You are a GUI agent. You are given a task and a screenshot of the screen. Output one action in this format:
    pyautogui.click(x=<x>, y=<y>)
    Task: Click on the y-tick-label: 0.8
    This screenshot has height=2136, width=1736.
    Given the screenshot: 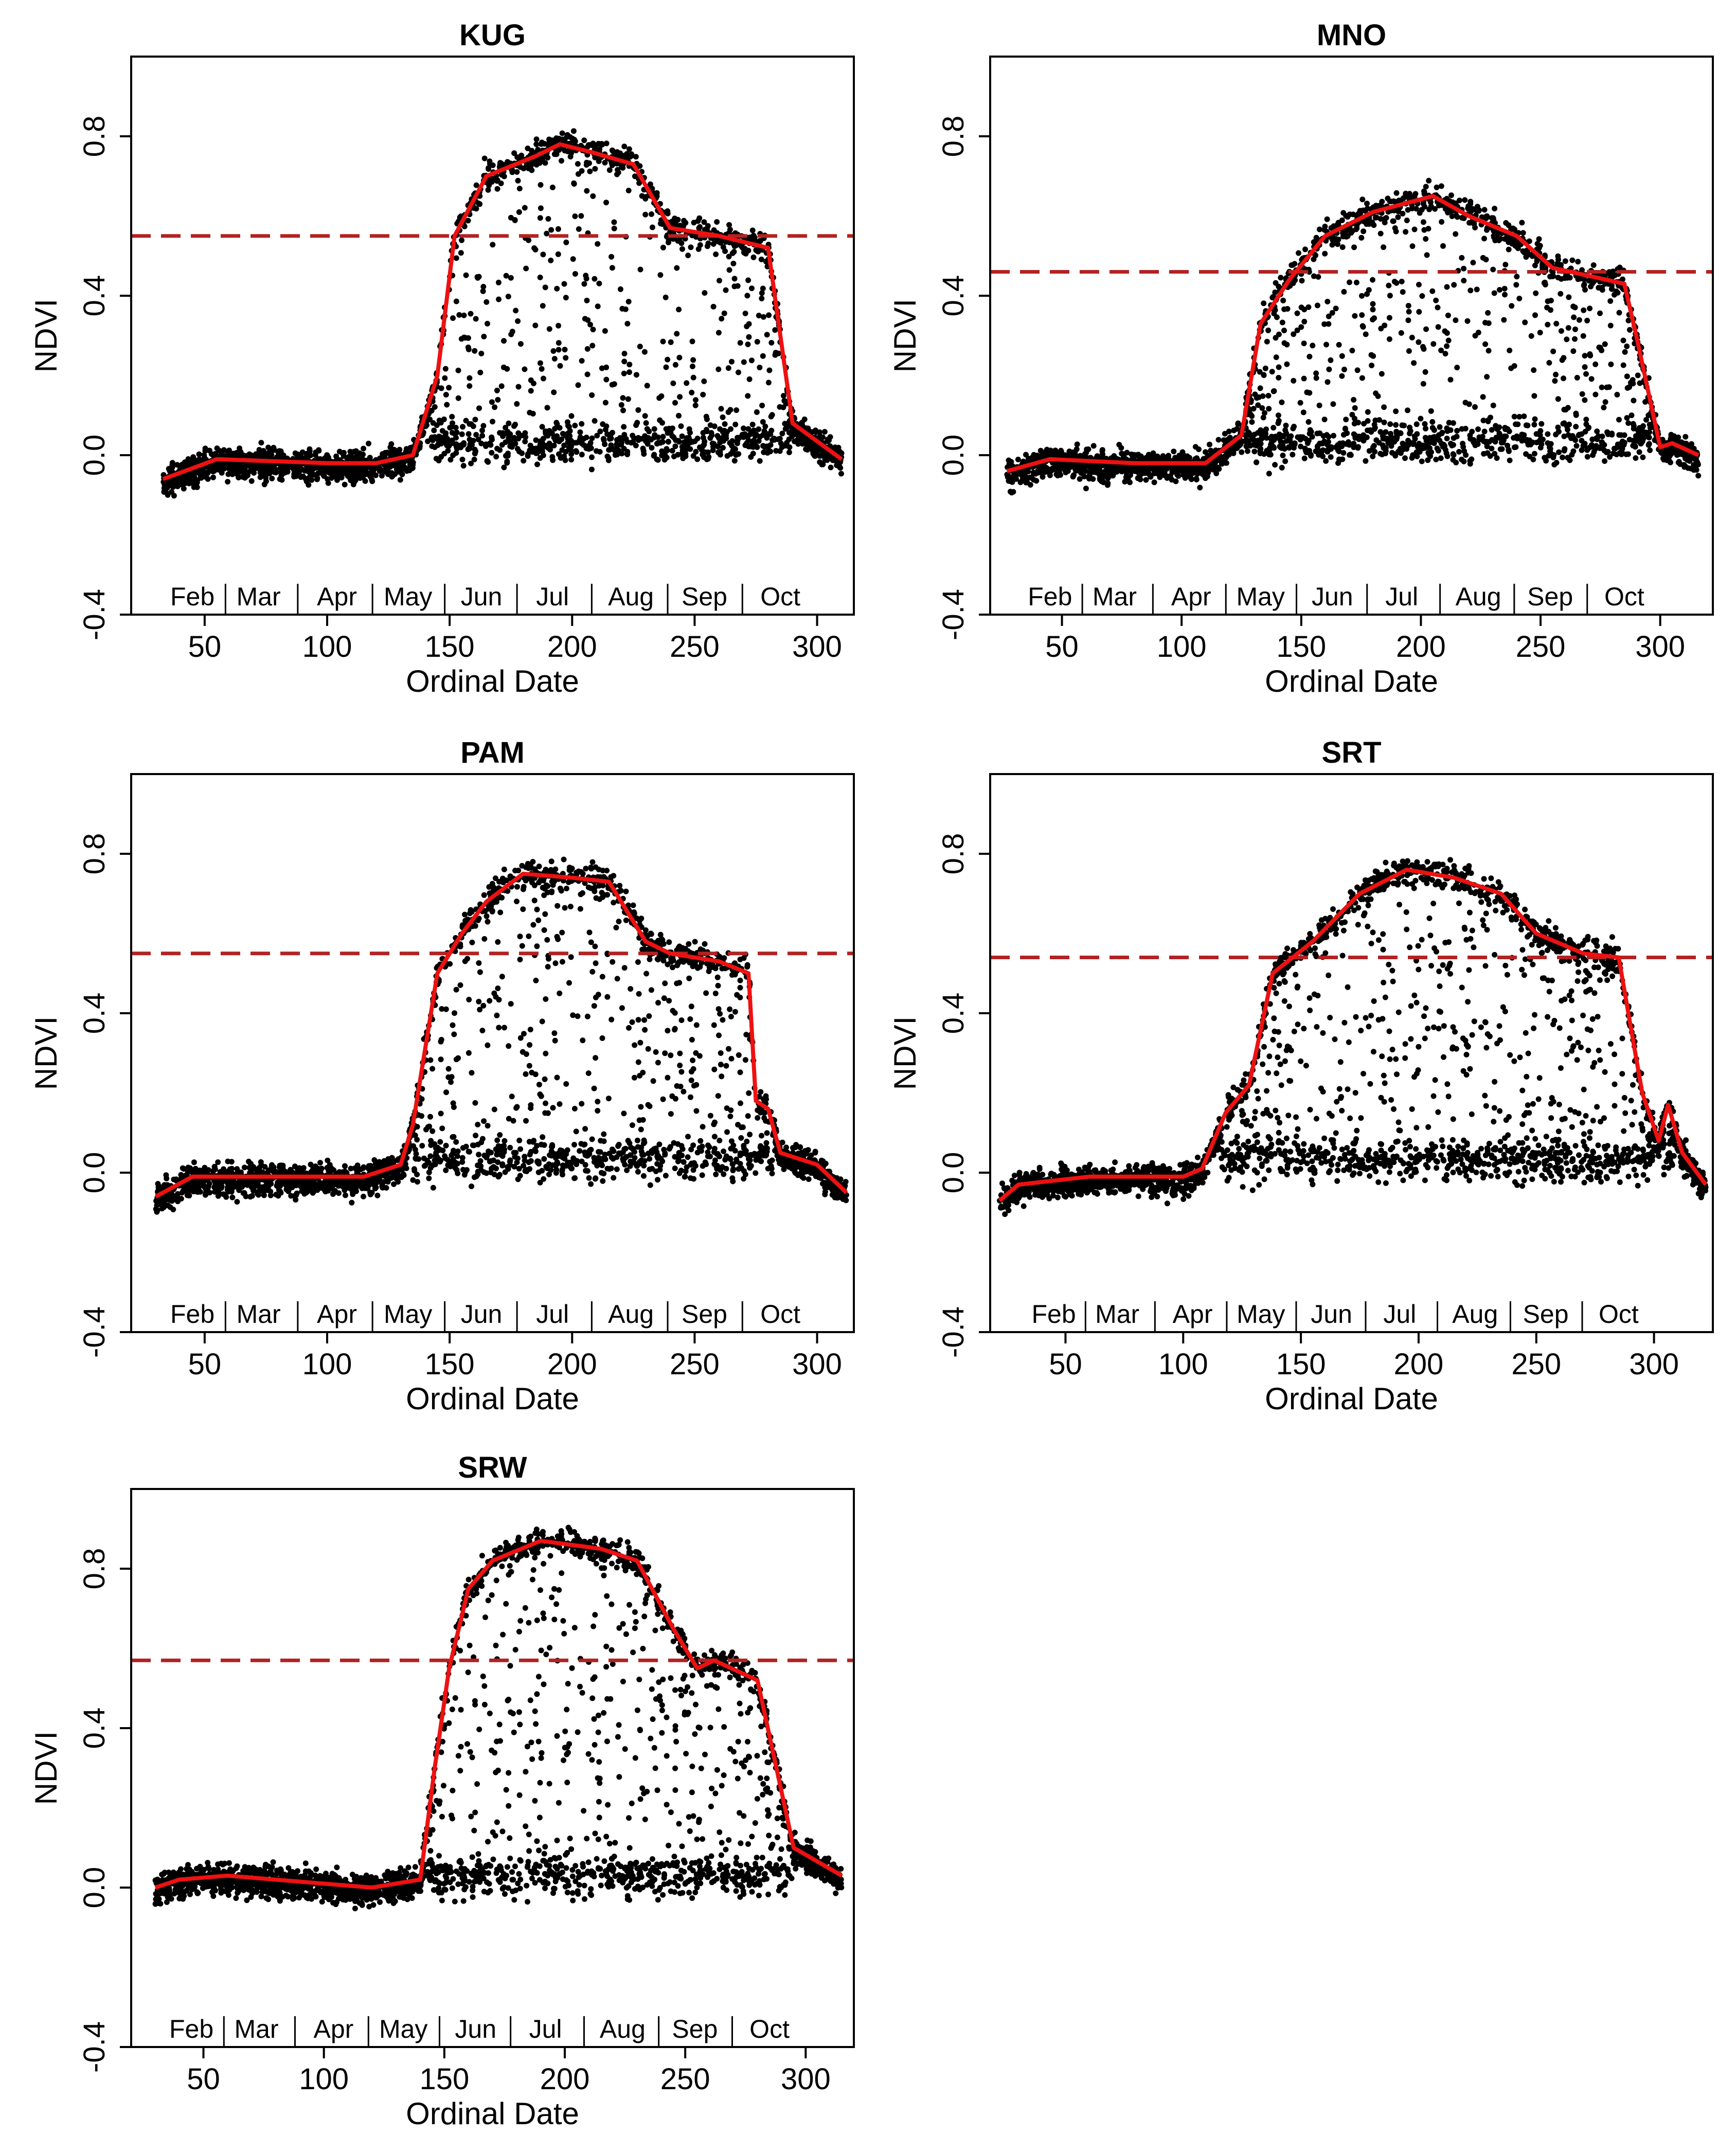 What is the action you would take?
    pyautogui.click(x=94, y=136)
    